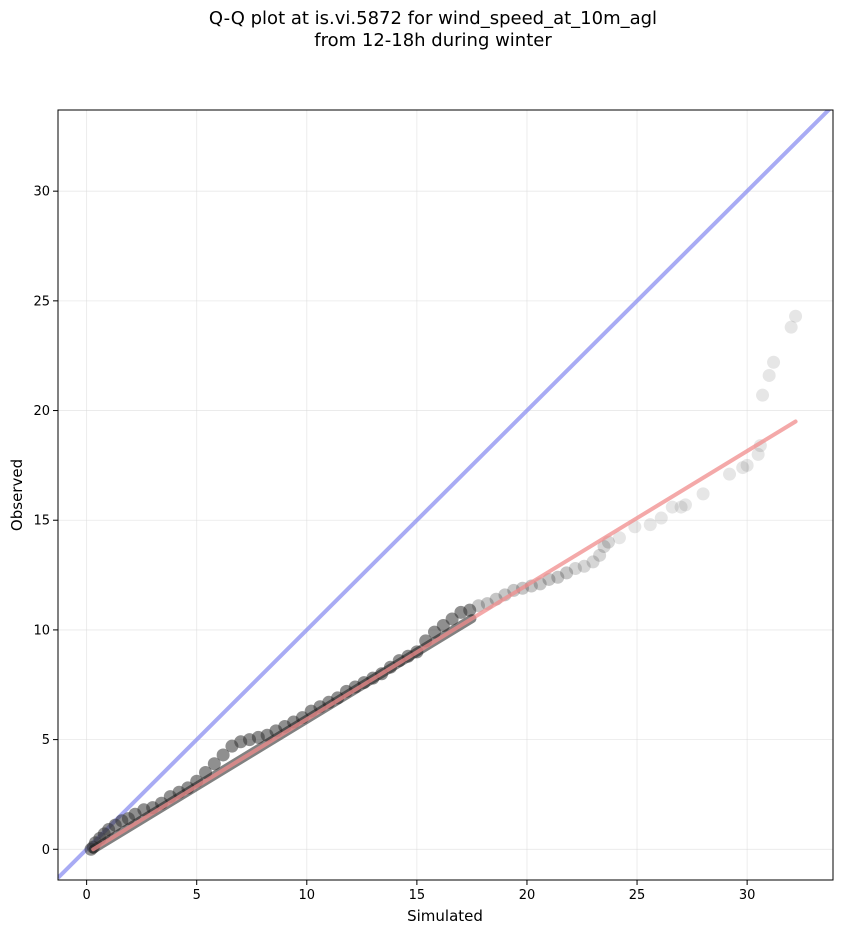 The width and height of the screenshot is (843, 934). I want to click on x-axis-ticks: 0 5 10 15 20 25 30, so click(418, 891).